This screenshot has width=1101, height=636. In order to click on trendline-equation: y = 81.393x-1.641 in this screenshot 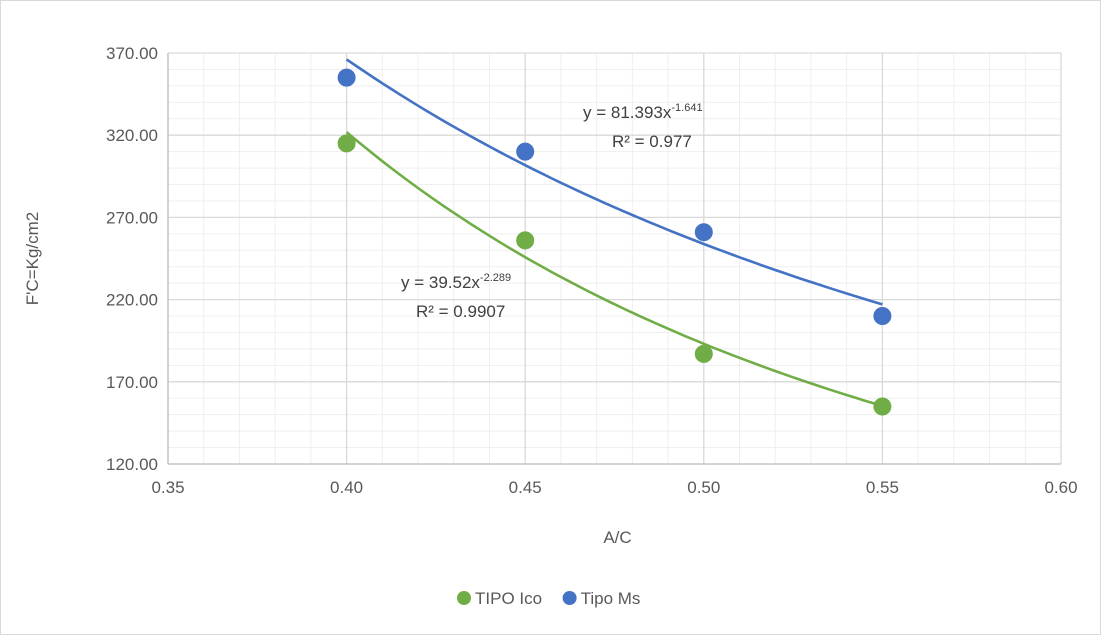, I will do `click(643, 112)`.